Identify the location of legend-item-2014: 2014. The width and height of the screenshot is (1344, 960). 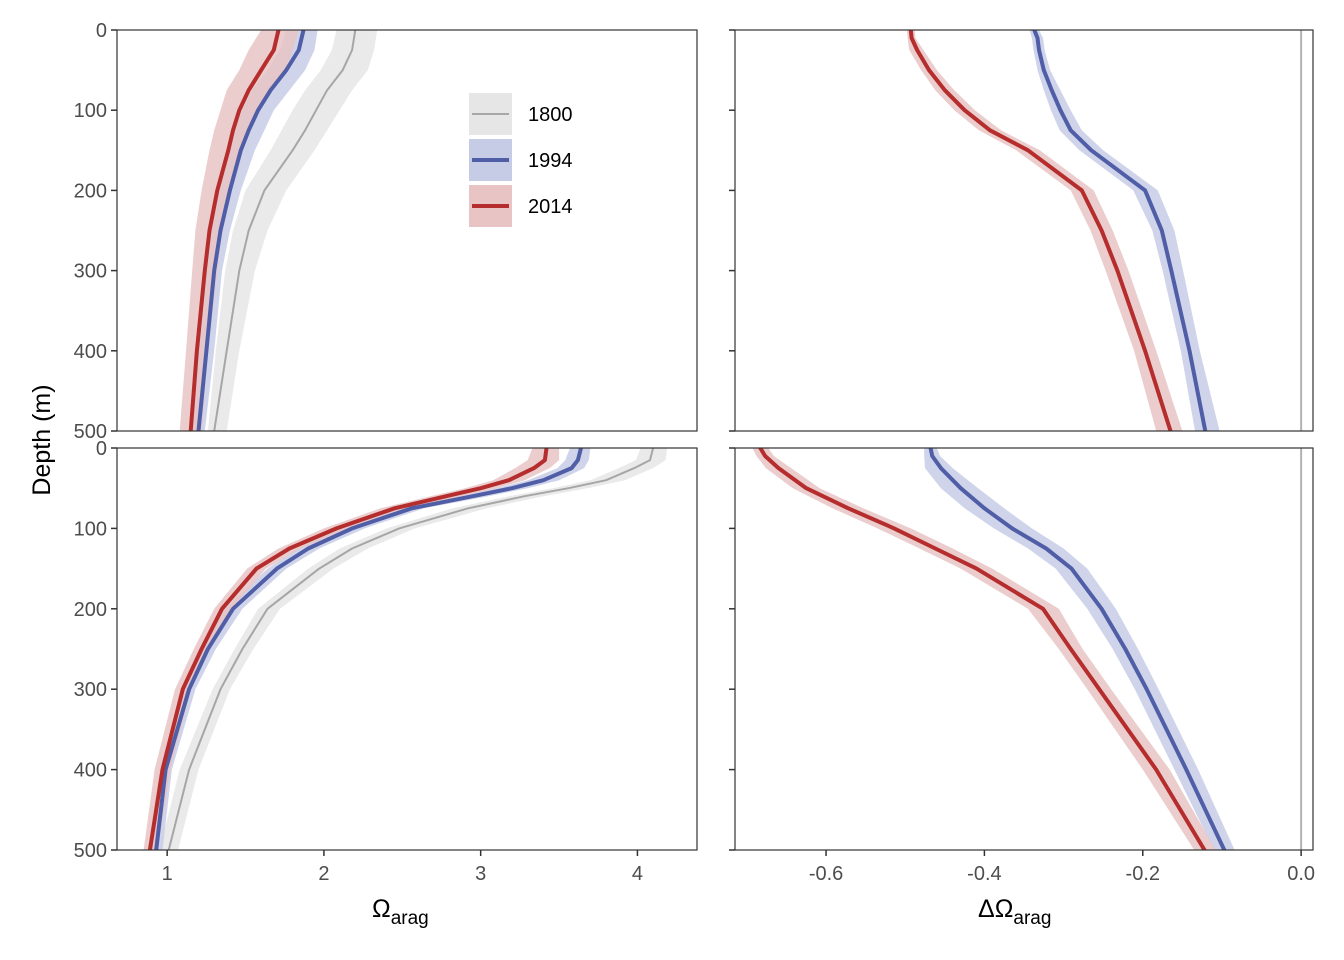
(521, 206).